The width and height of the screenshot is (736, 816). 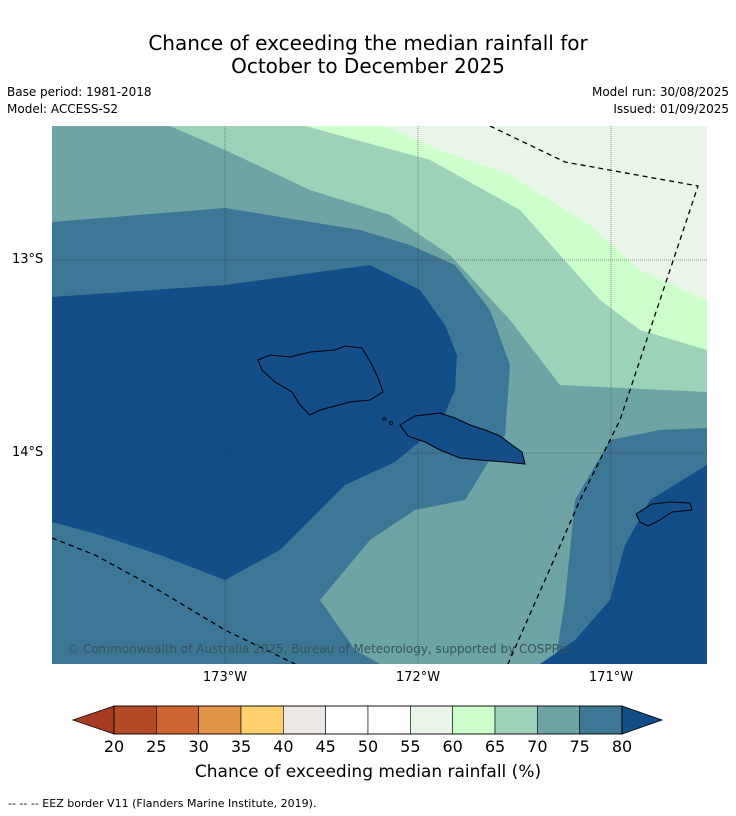 I want to click on apolima-islet, so click(x=391, y=423).